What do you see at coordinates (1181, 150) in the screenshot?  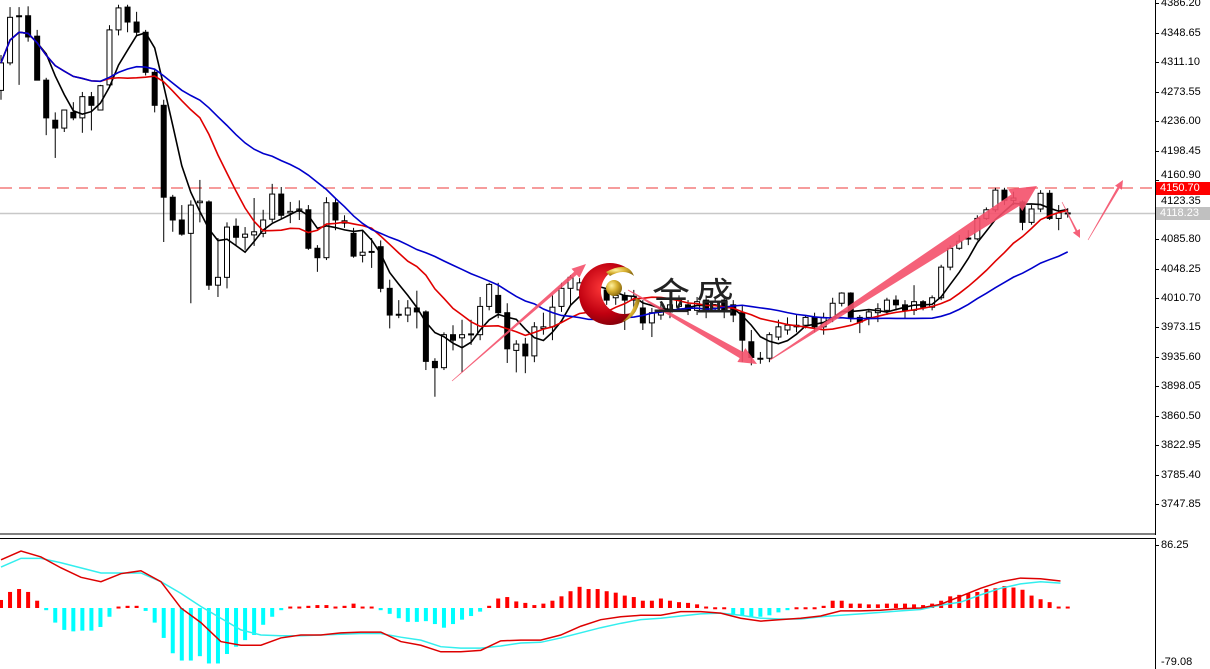 I see `price-tick-label: 4198.45` at bounding box center [1181, 150].